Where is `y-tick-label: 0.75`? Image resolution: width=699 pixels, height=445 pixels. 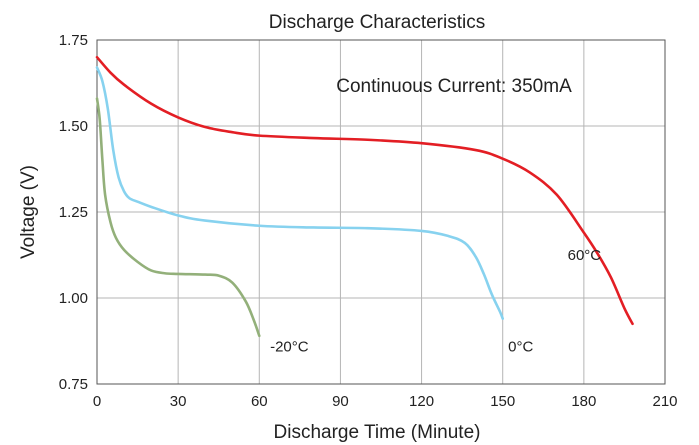 y-tick-label: 0.75 is located at coordinates (73, 384).